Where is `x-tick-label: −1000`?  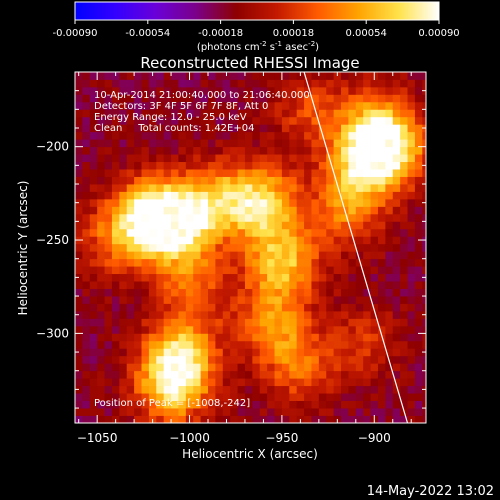
x-tick-label: −1000 is located at coordinates (189, 438).